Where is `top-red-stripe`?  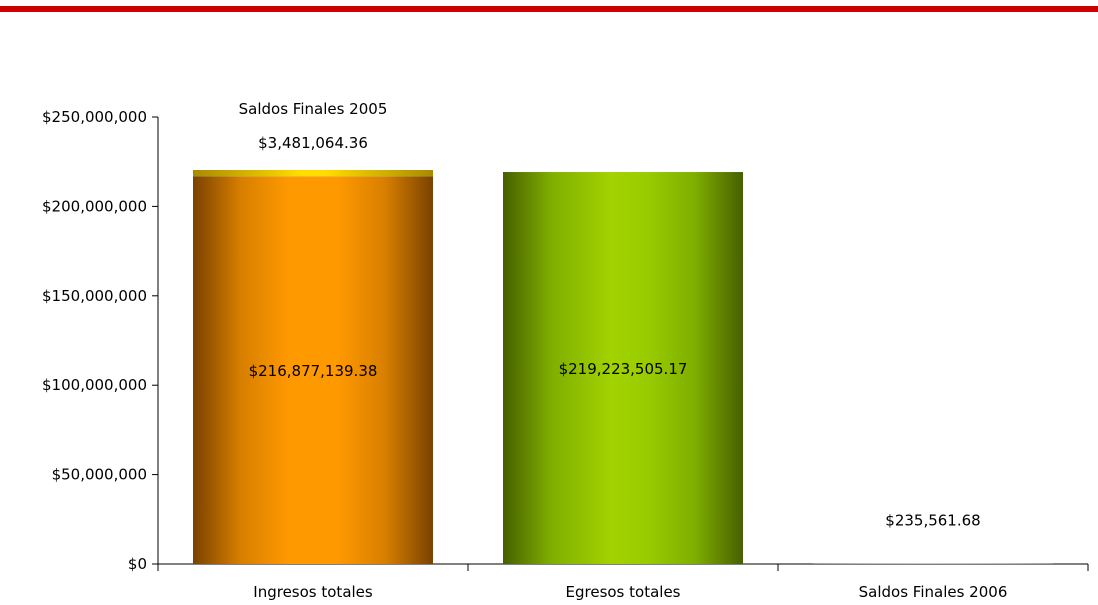 top-red-stripe is located at coordinates (549, 9).